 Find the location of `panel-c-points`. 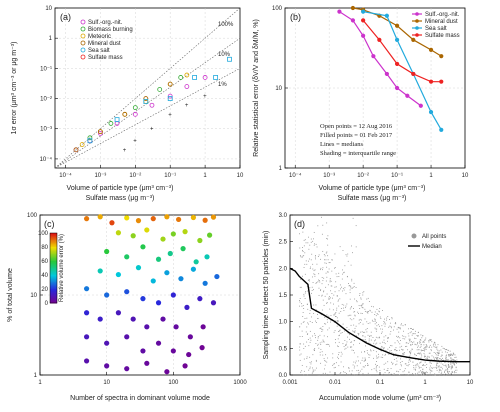

panel-c-points is located at coordinates (151, 294).